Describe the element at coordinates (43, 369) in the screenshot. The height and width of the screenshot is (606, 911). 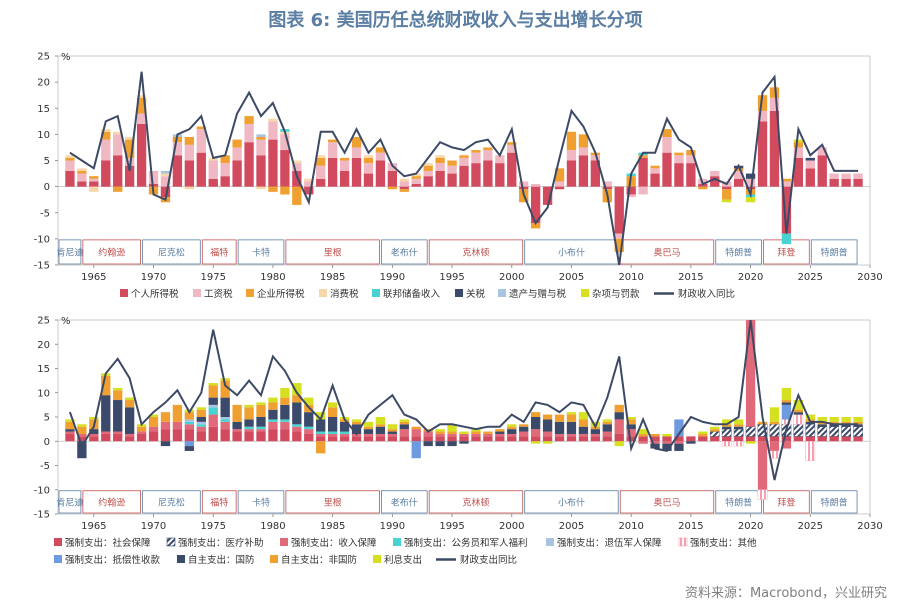
I see `y-tick-label: 15` at that location.